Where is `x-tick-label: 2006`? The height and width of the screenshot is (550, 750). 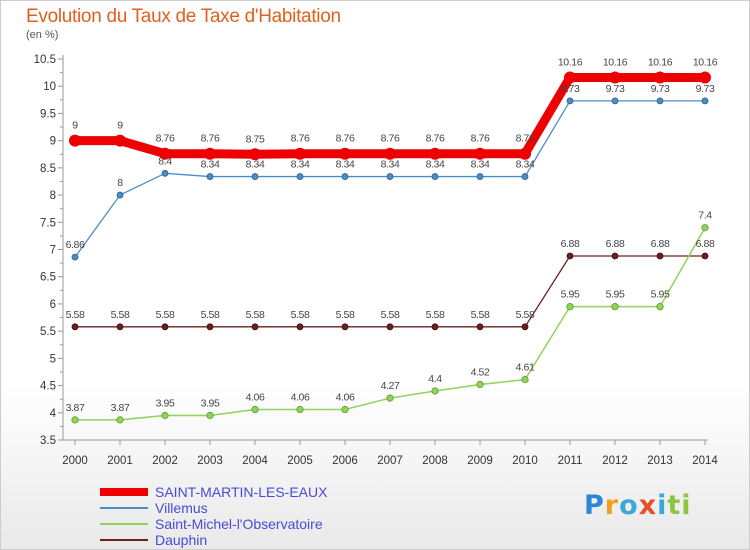
x-tick-label: 2006 is located at coordinates (345, 461).